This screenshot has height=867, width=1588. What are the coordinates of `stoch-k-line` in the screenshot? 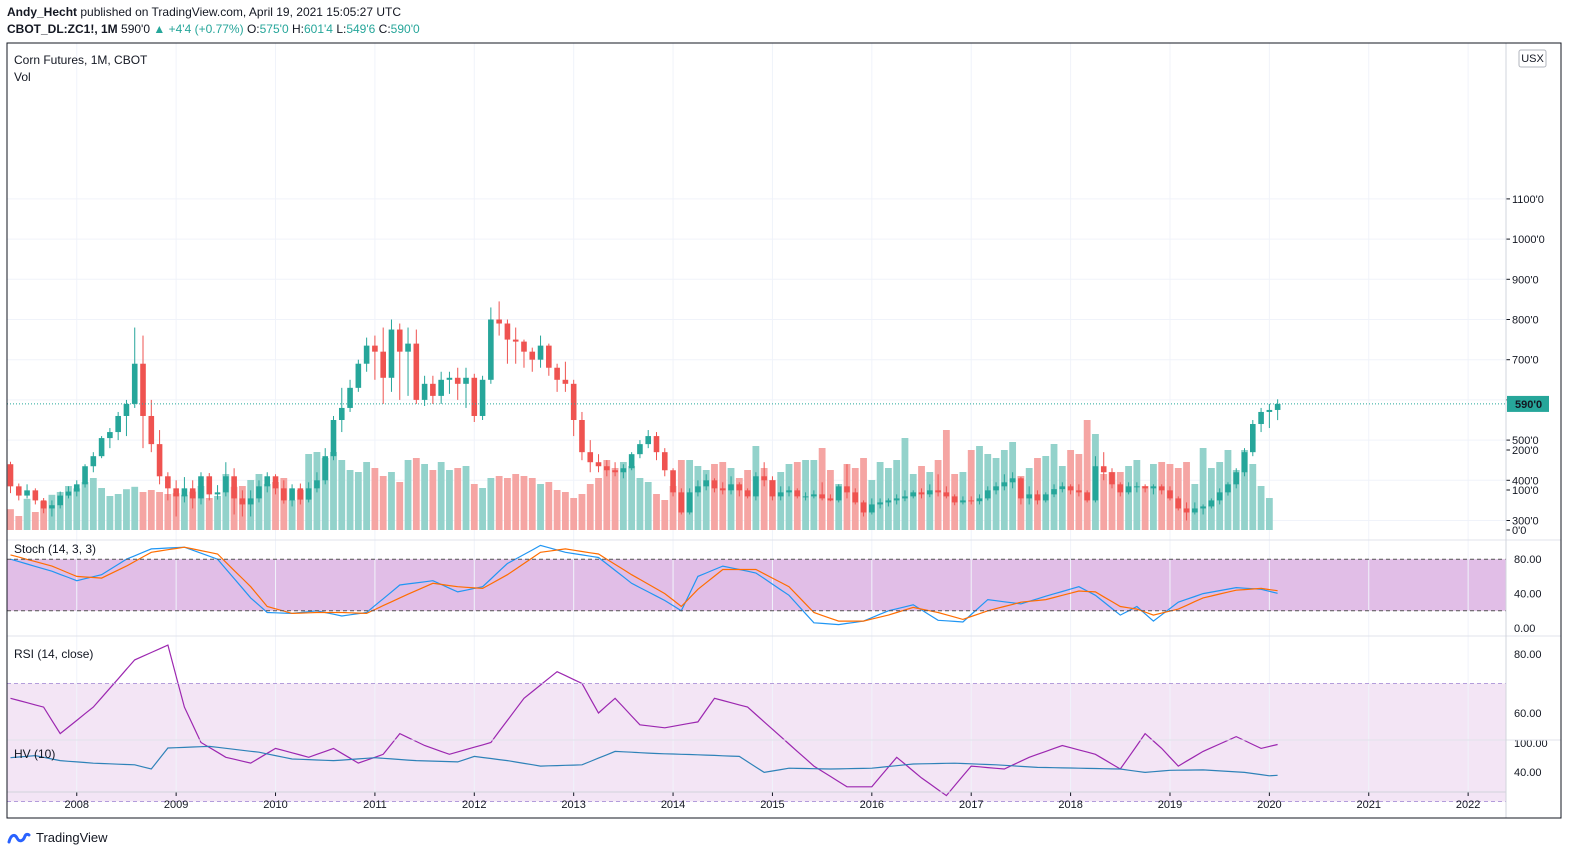 It's located at (644, 585).